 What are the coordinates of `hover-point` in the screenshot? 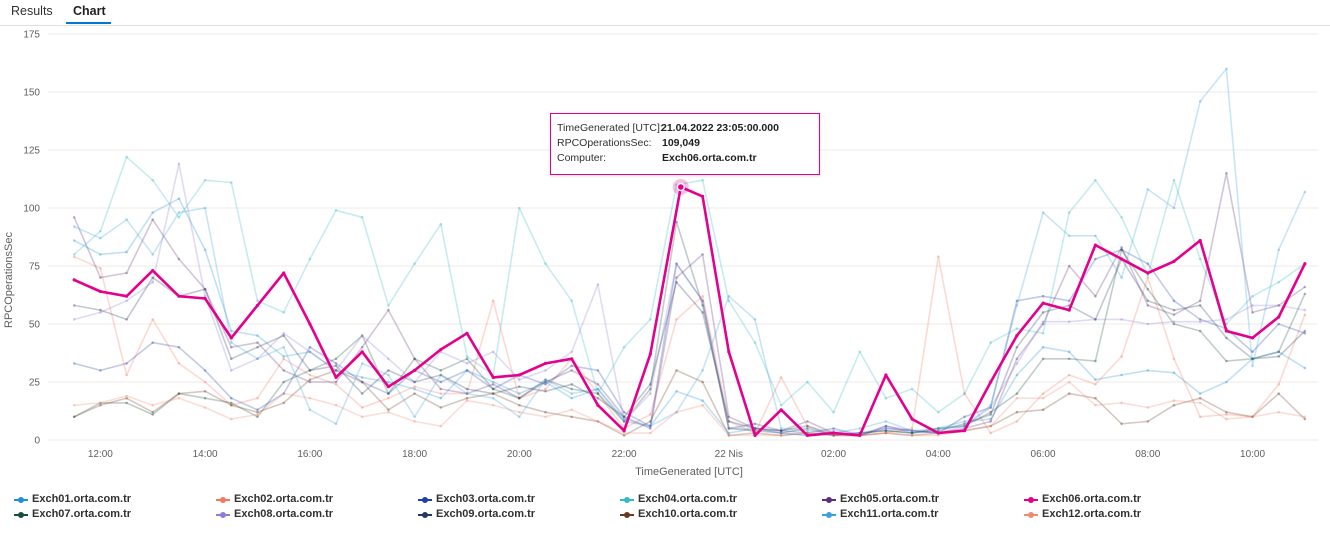 It's located at (681, 187).